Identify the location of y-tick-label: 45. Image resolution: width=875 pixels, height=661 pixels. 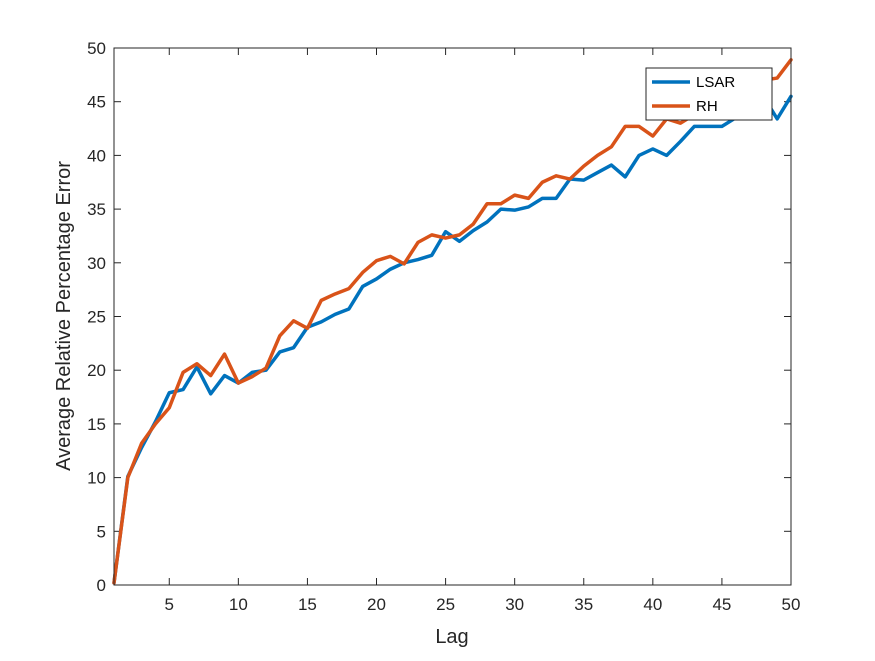
(96, 102).